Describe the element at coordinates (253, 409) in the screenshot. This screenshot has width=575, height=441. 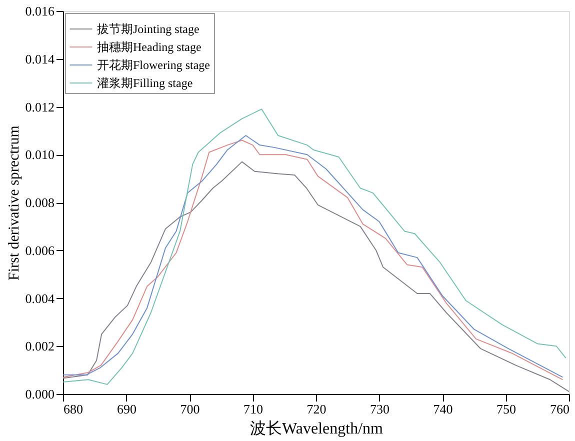
I see `x-tick-label: 710` at that location.